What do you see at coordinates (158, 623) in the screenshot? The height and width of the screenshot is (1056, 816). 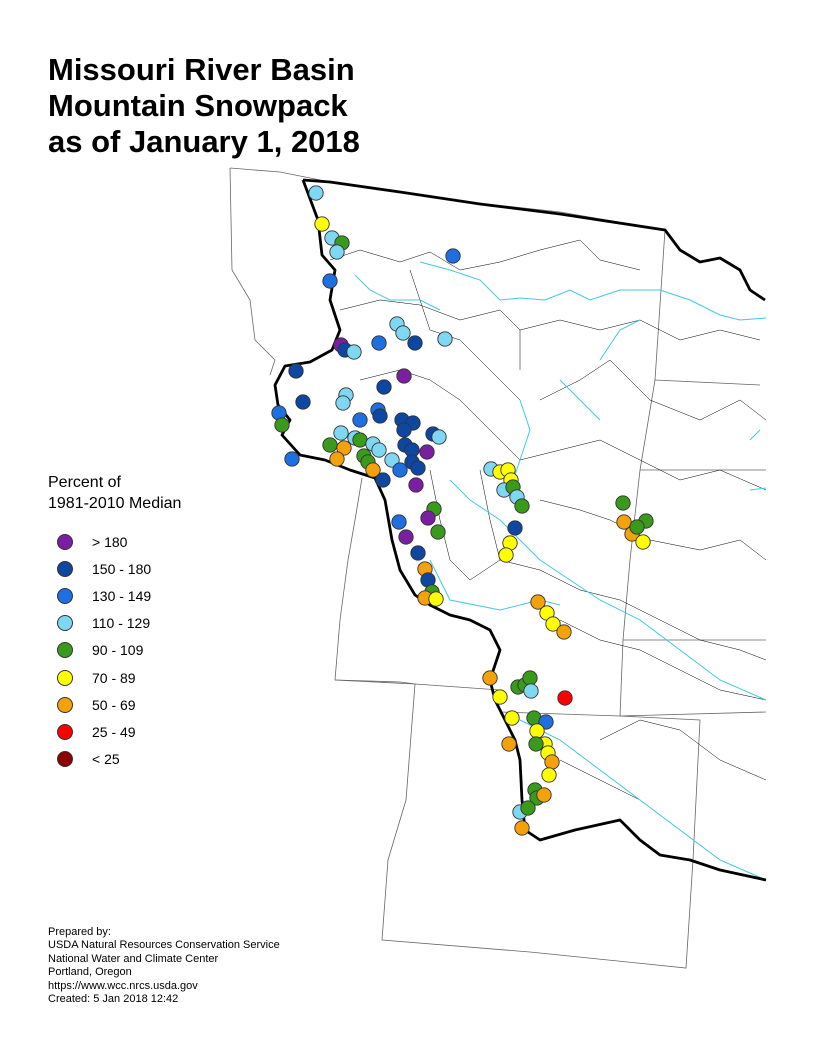 I see `legend-item: 110 - 129` at bounding box center [158, 623].